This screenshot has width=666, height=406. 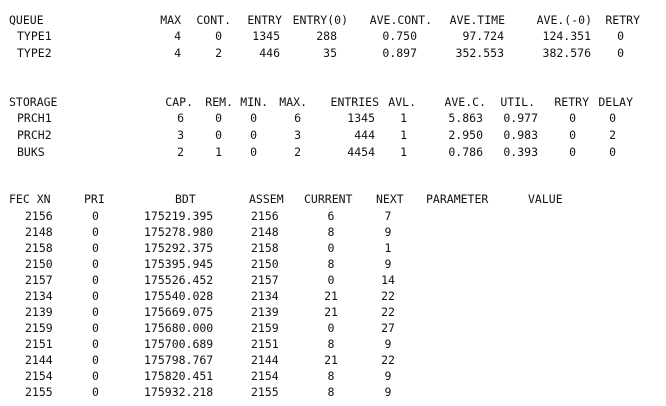 What do you see at coordinates (520, 118) in the screenshot?
I see `storage-cell: 0.977` at bounding box center [520, 118].